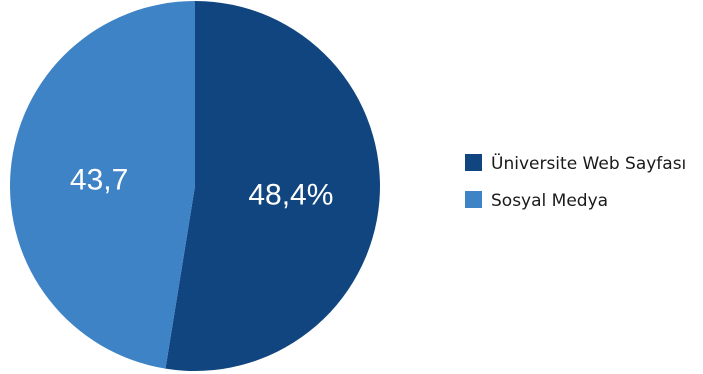 Image resolution: width=703 pixels, height=374 pixels. What do you see at coordinates (290, 195) in the screenshot?
I see `slice-label-0: 48,4%` at bounding box center [290, 195].